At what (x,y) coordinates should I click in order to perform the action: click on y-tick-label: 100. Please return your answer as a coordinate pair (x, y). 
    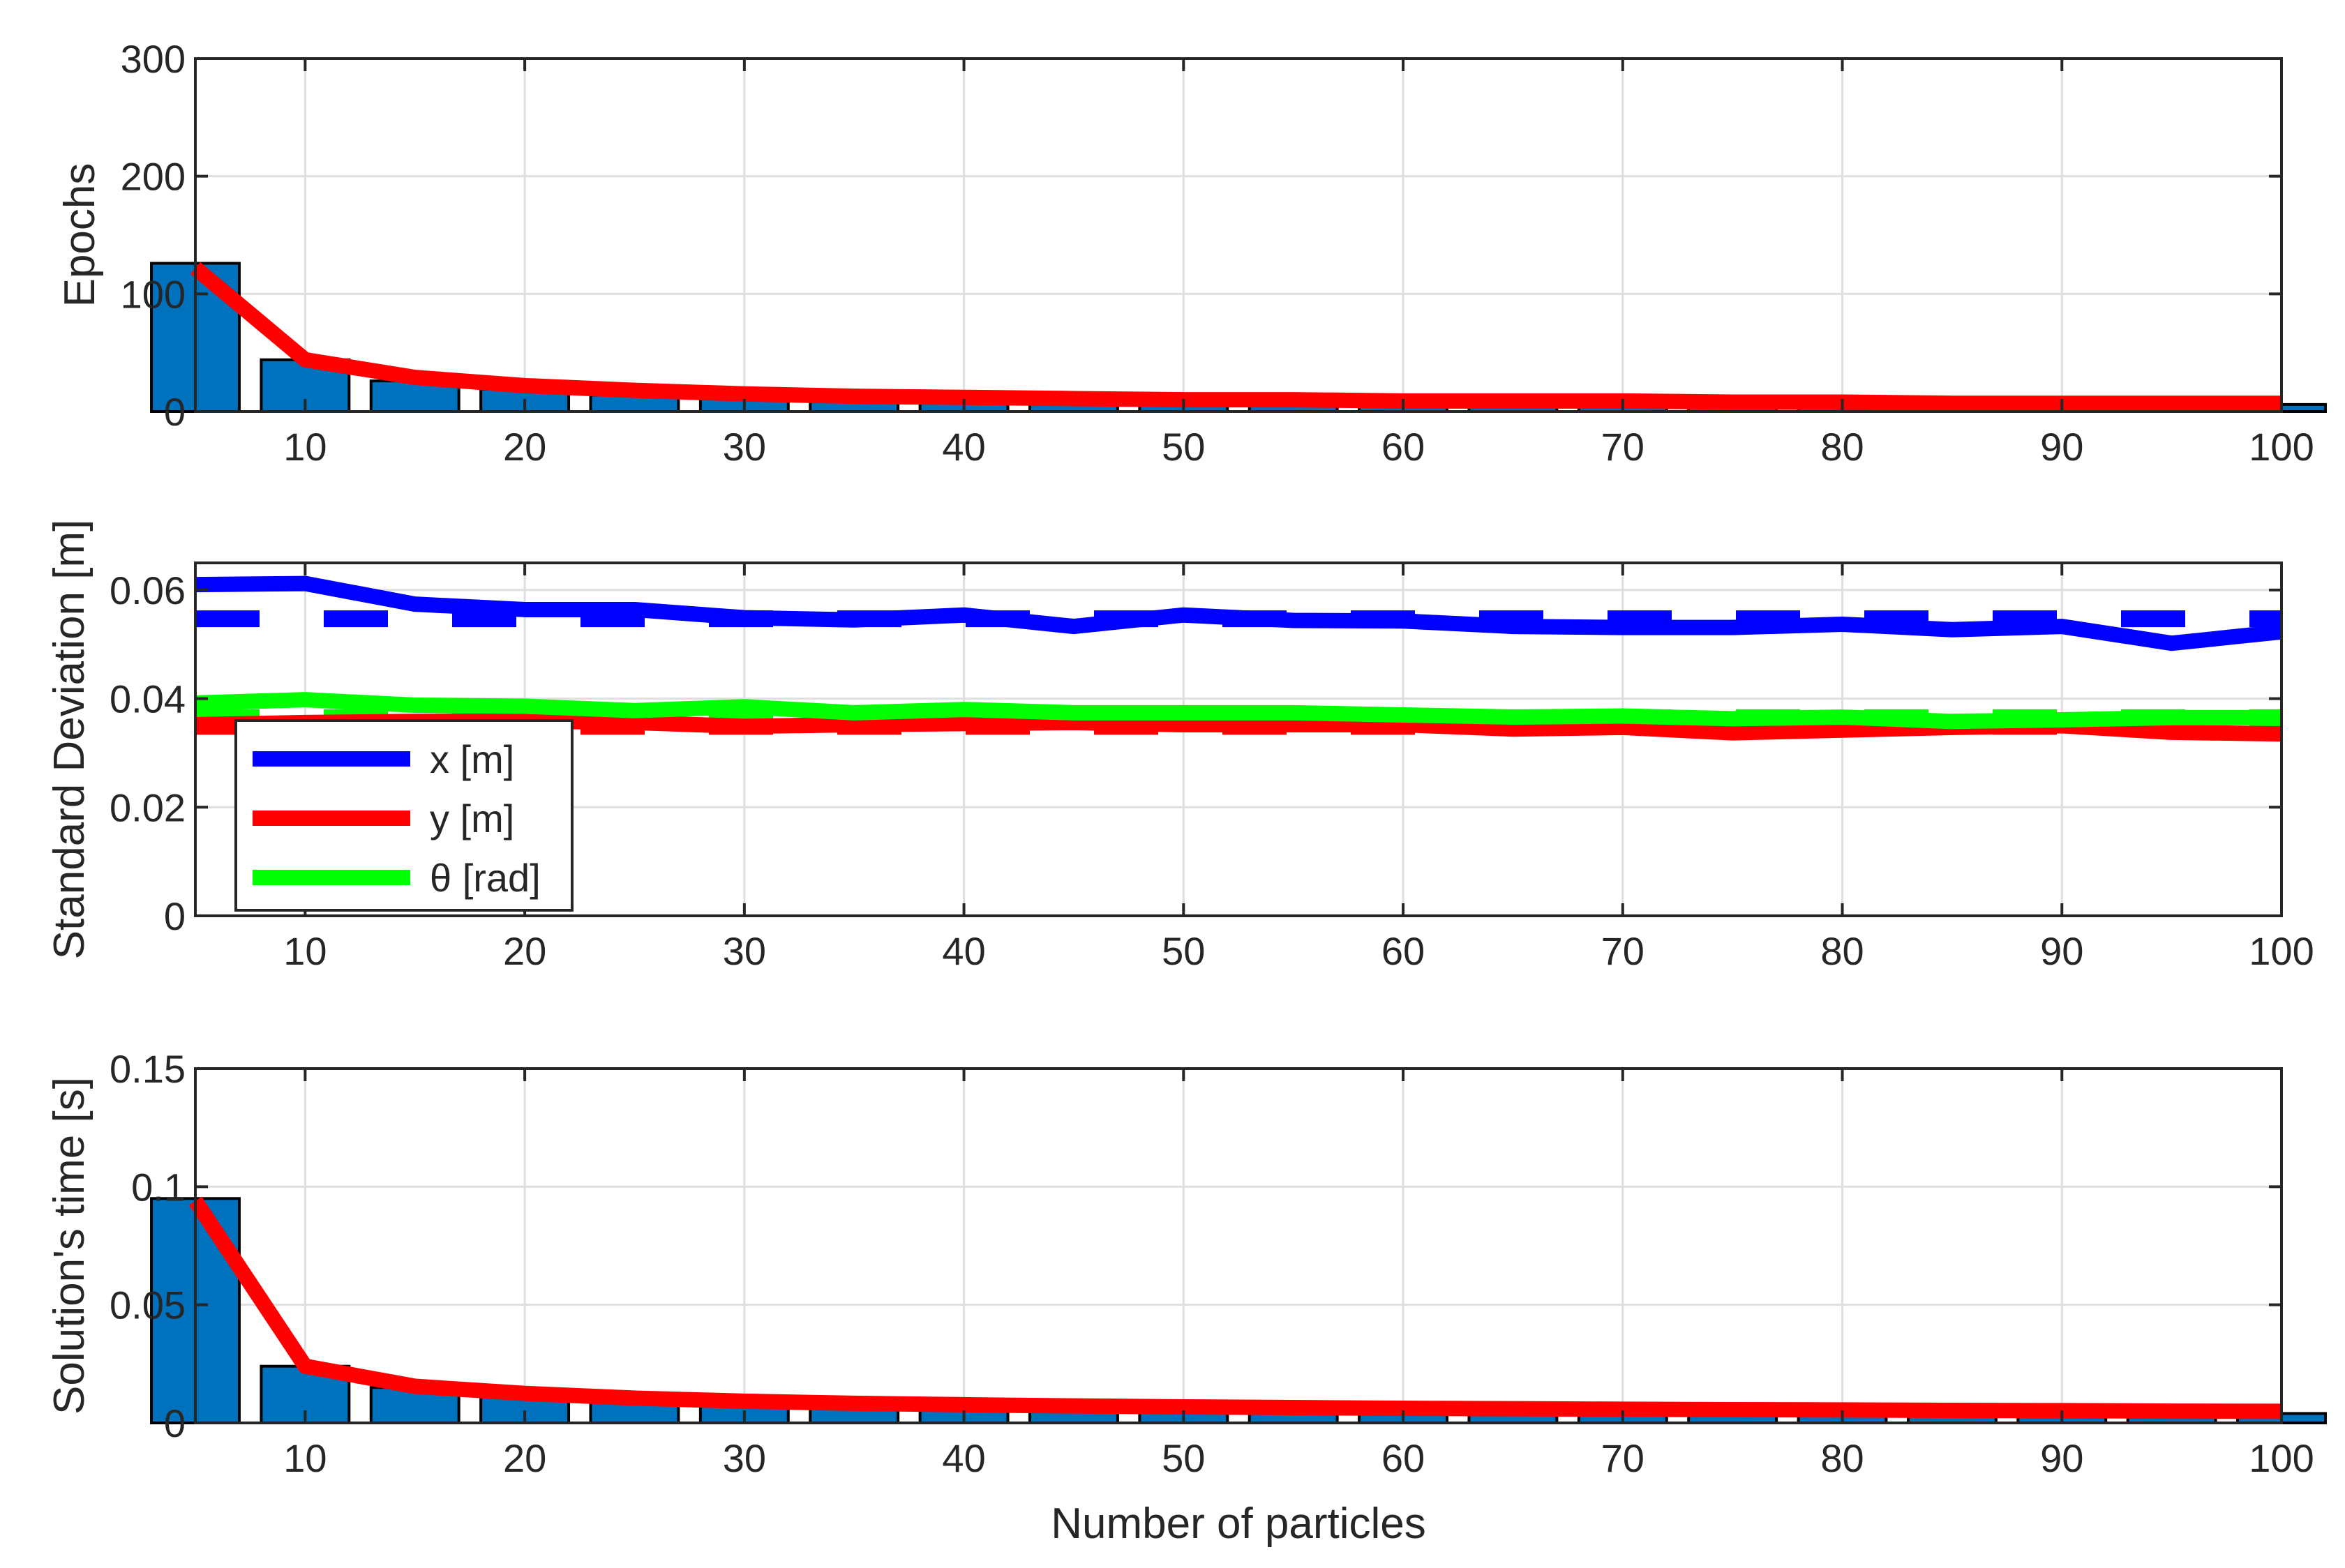
    Looking at the image, I should click on (153, 294).